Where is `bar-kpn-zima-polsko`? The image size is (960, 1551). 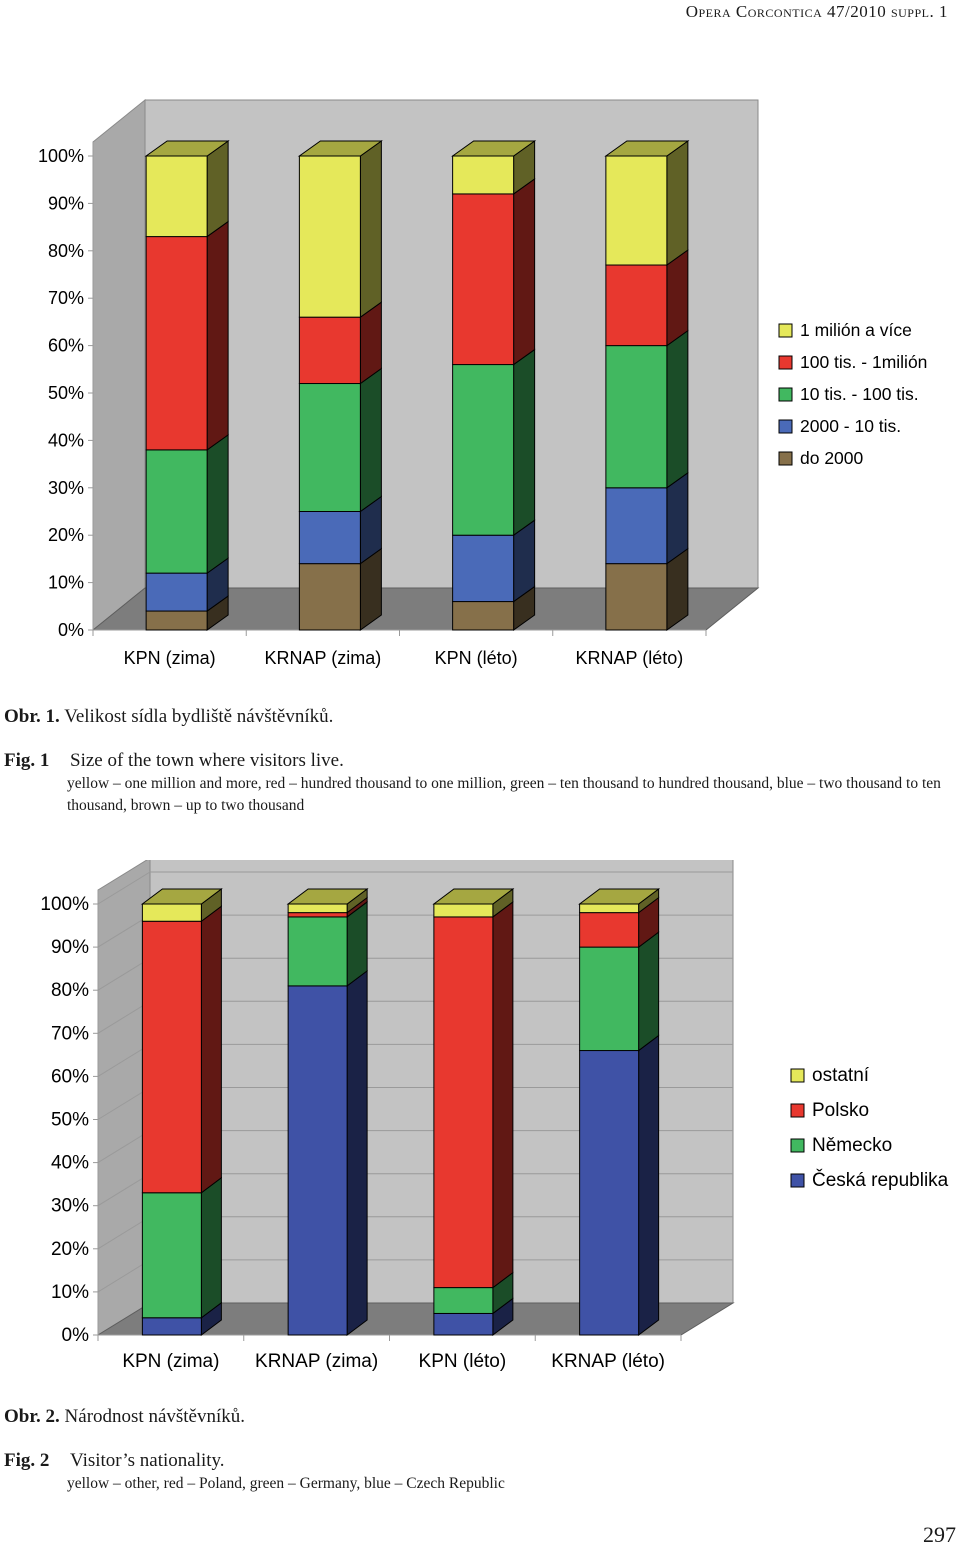
bar-kpn-zima-polsko is located at coordinates (171, 1057).